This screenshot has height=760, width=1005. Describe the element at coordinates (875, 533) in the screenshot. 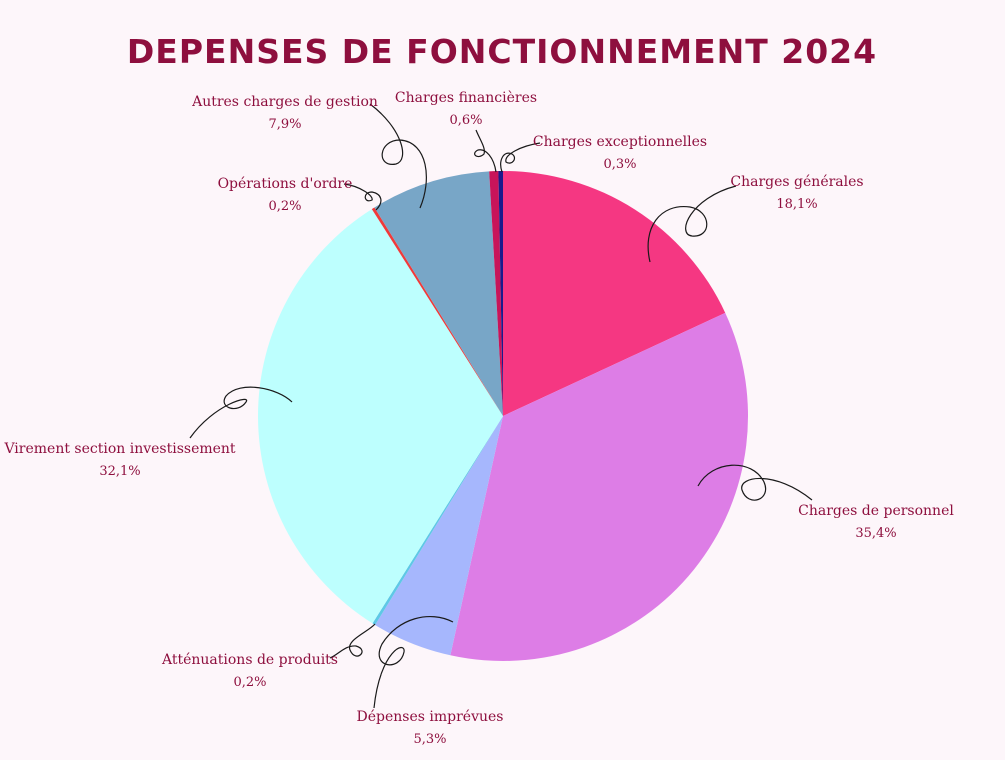

I see `slice-value: 35,4%` at that location.